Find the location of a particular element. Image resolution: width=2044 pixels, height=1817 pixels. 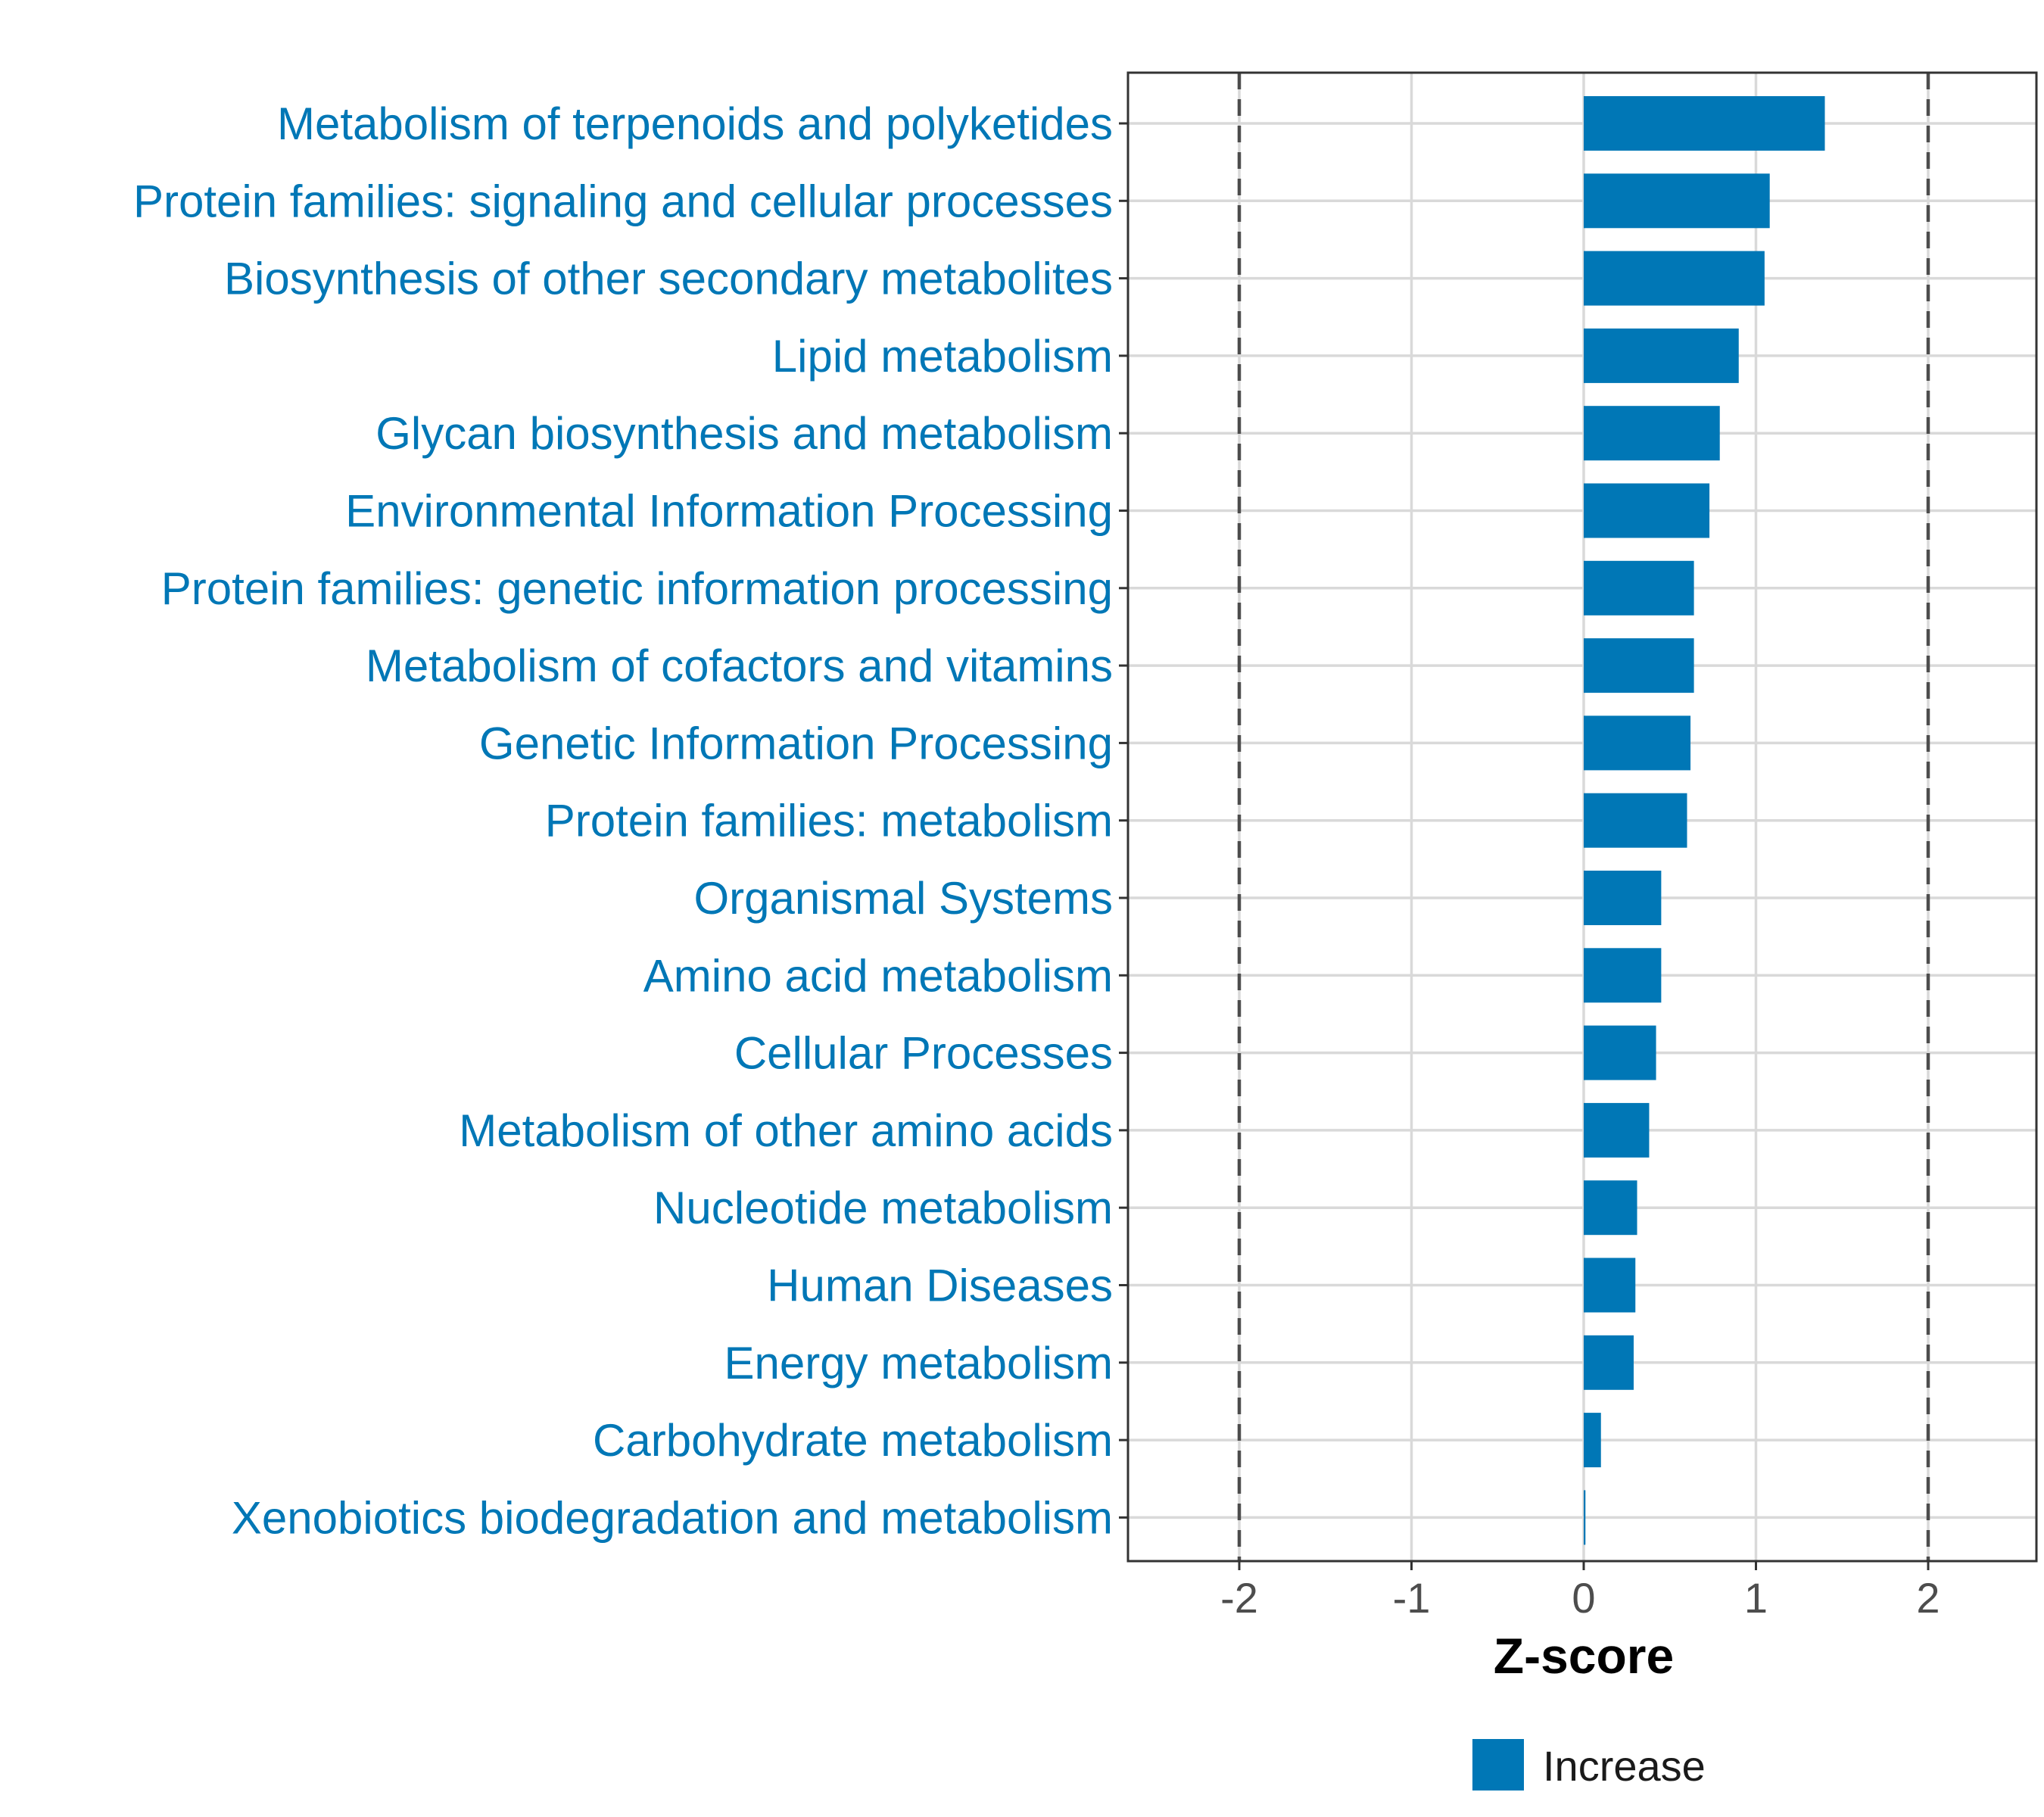

category-label: Carbohydrate metabolism is located at coordinates (853, 1440).